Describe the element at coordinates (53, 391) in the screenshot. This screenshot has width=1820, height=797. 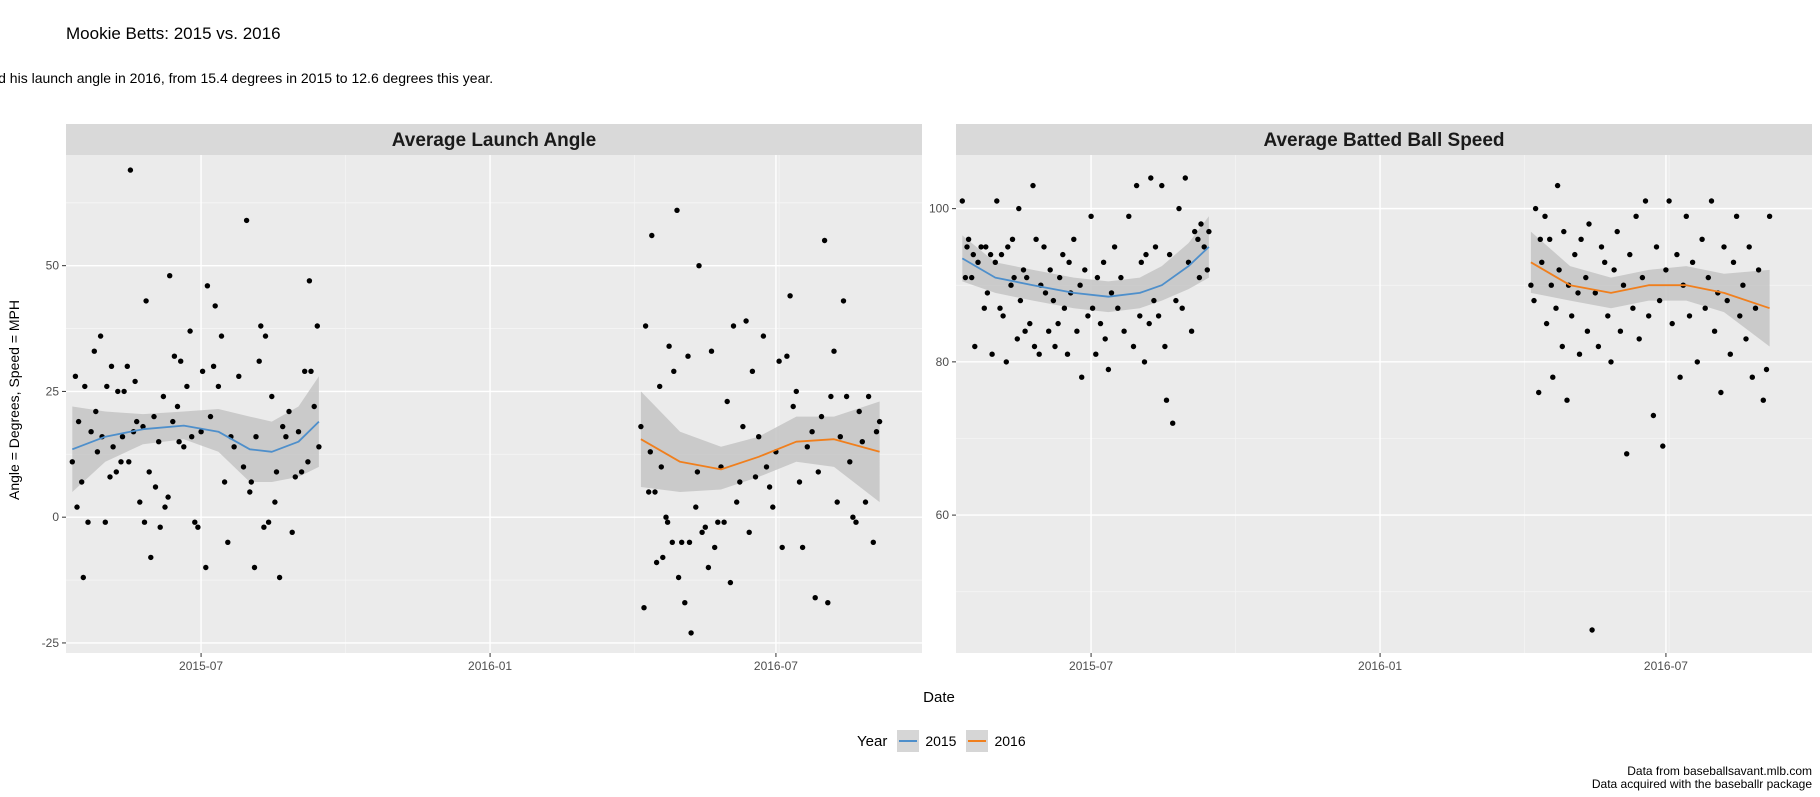
I see `y-tick-label: 25` at that location.